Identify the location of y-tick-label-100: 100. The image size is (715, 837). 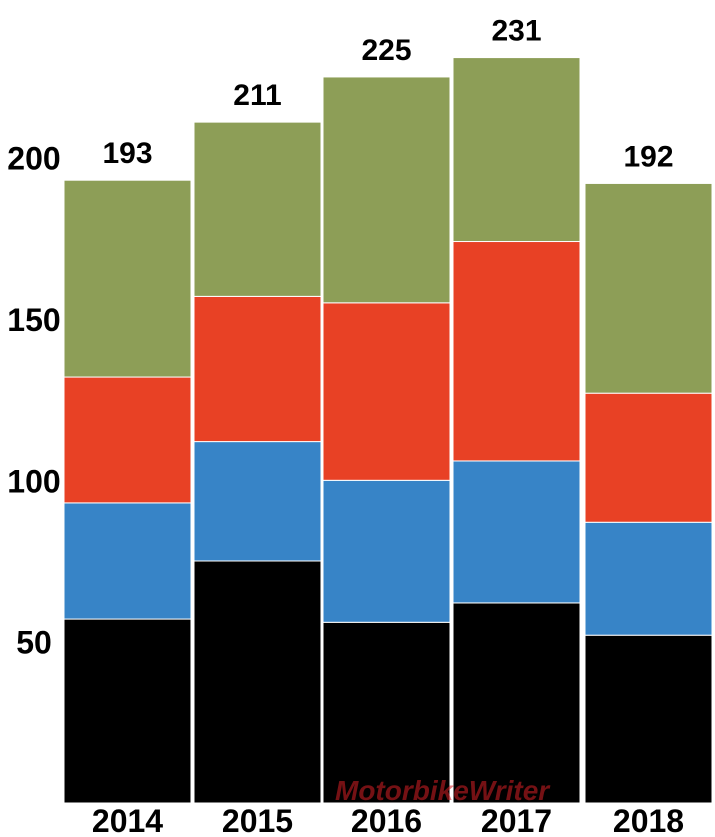
(33, 481).